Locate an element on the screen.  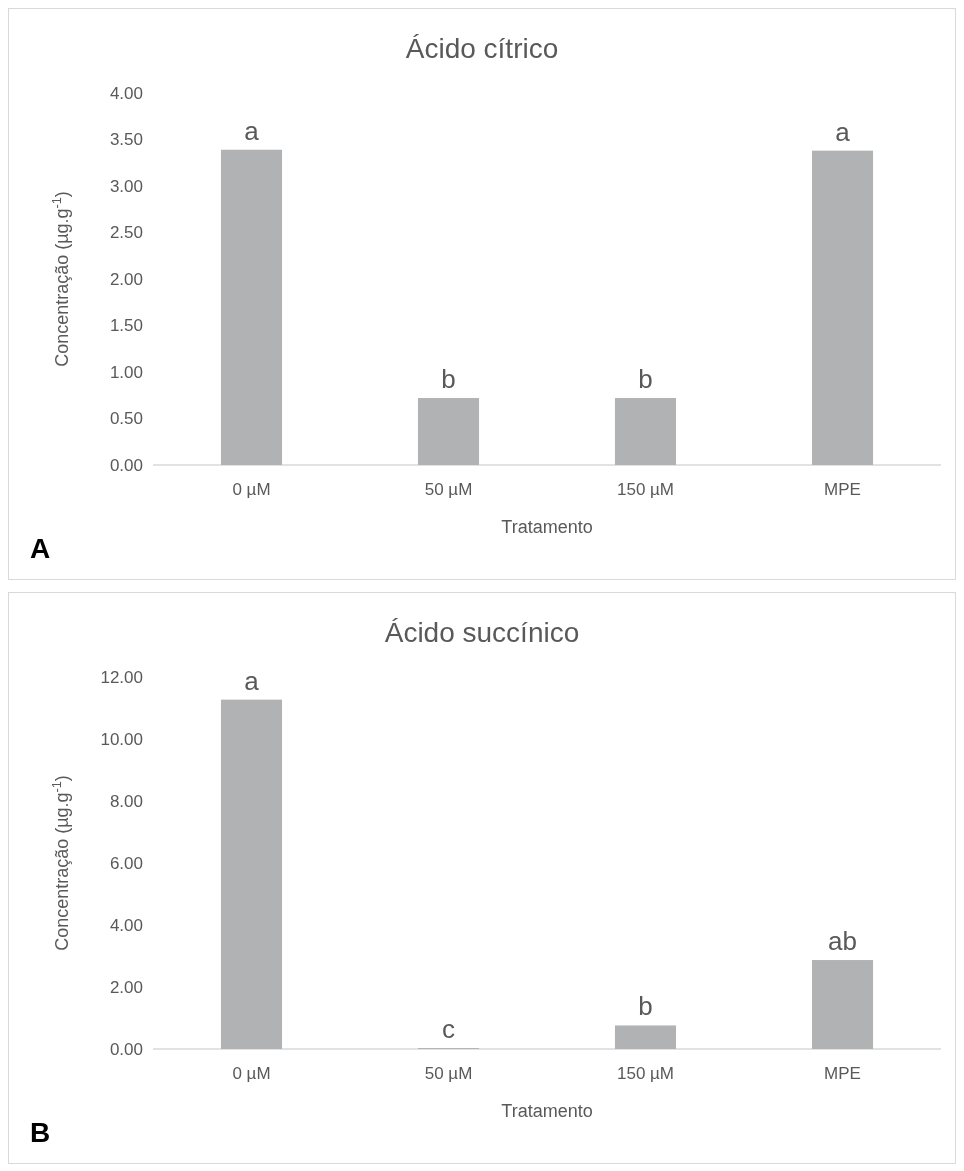
y-tick-label: 3.00 is located at coordinates (126, 186).